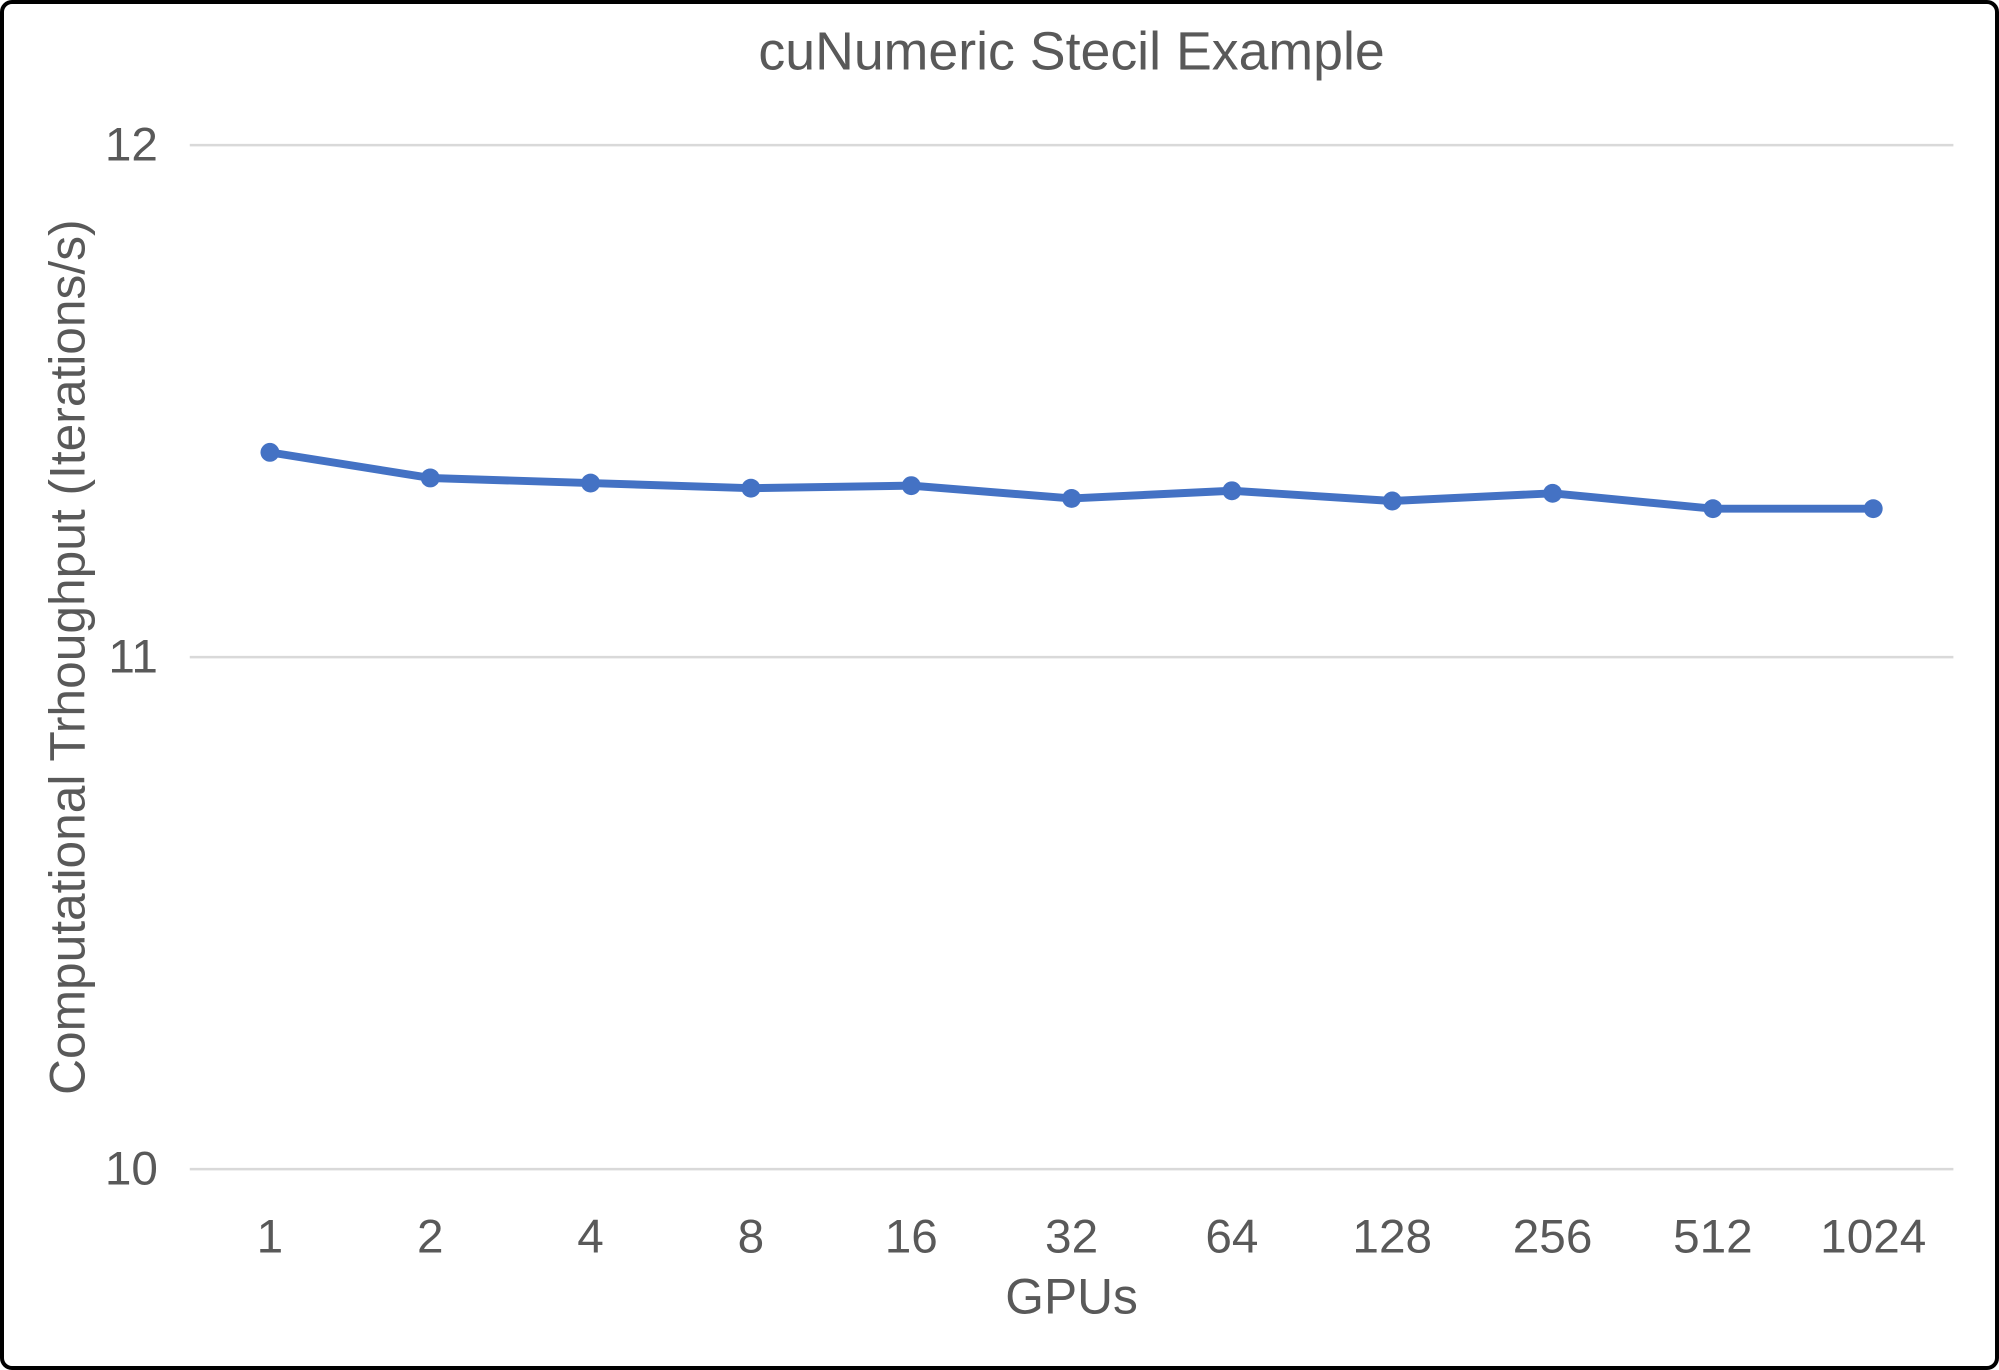 The width and height of the screenshot is (1999, 1370). What do you see at coordinates (131, 145) in the screenshot?
I see `y-tick-label: 12` at bounding box center [131, 145].